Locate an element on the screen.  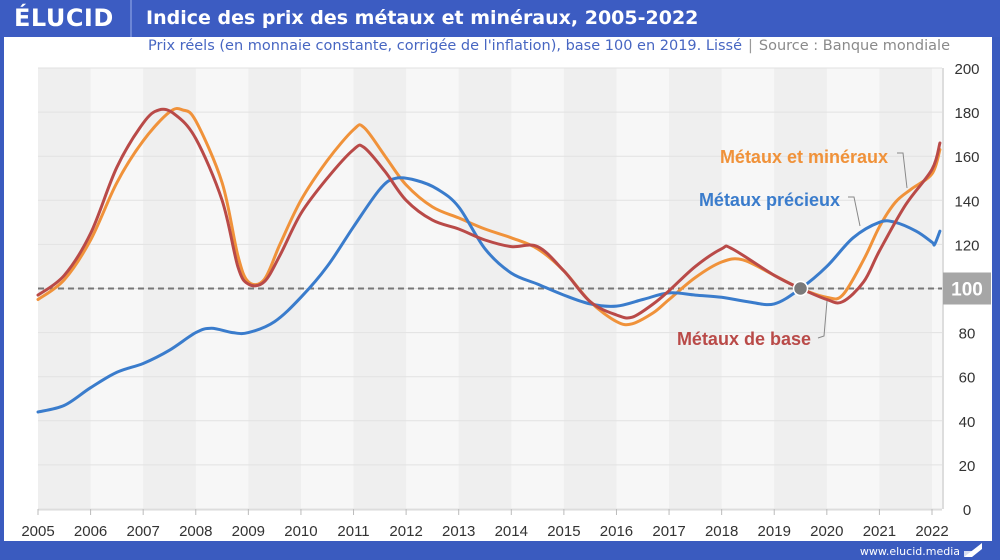
x-tick-label: 2018 is located at coordinates (721, 531).